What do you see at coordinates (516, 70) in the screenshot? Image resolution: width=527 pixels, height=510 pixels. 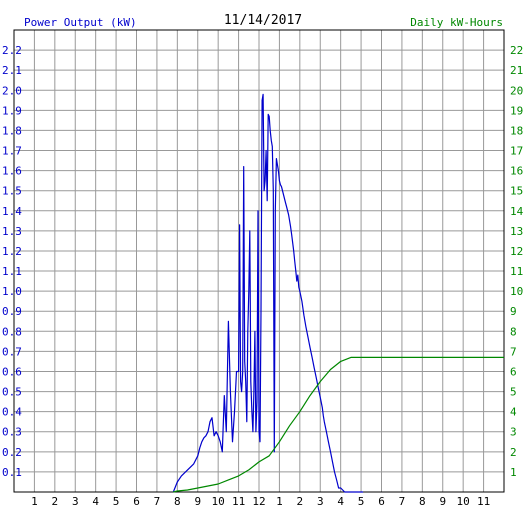 I see `right-tick-label: 21` at bounding box center [516, 70].